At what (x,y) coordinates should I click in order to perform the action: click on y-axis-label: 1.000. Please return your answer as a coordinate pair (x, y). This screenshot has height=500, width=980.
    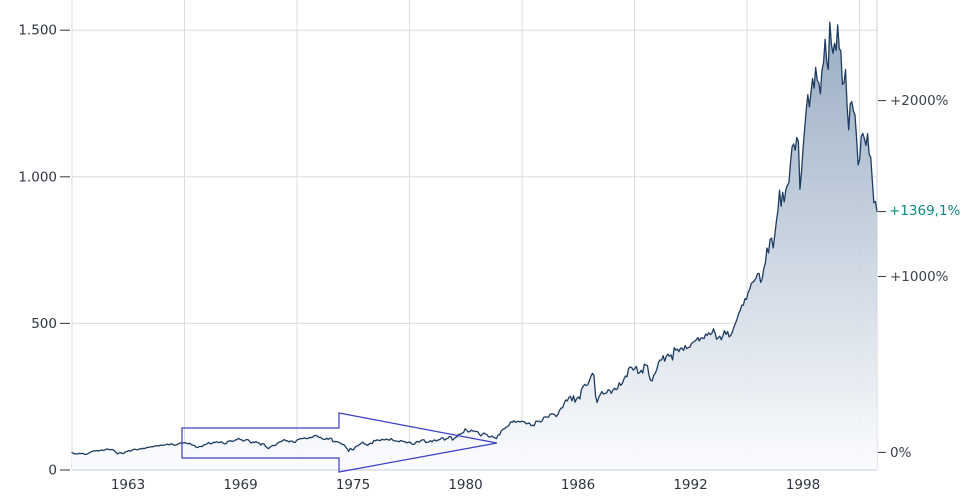
    Looking at the image, I should click on (37, 177).